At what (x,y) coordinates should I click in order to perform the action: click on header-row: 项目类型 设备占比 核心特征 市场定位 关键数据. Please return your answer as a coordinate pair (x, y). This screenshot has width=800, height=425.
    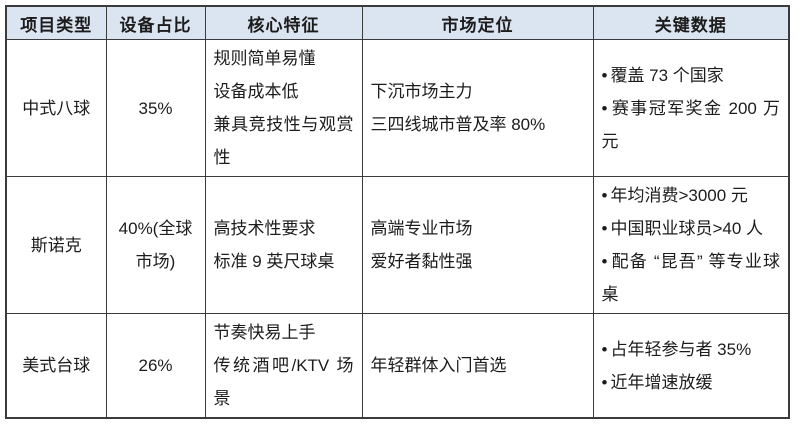
    Looking at the image, I should click on (397, 22).